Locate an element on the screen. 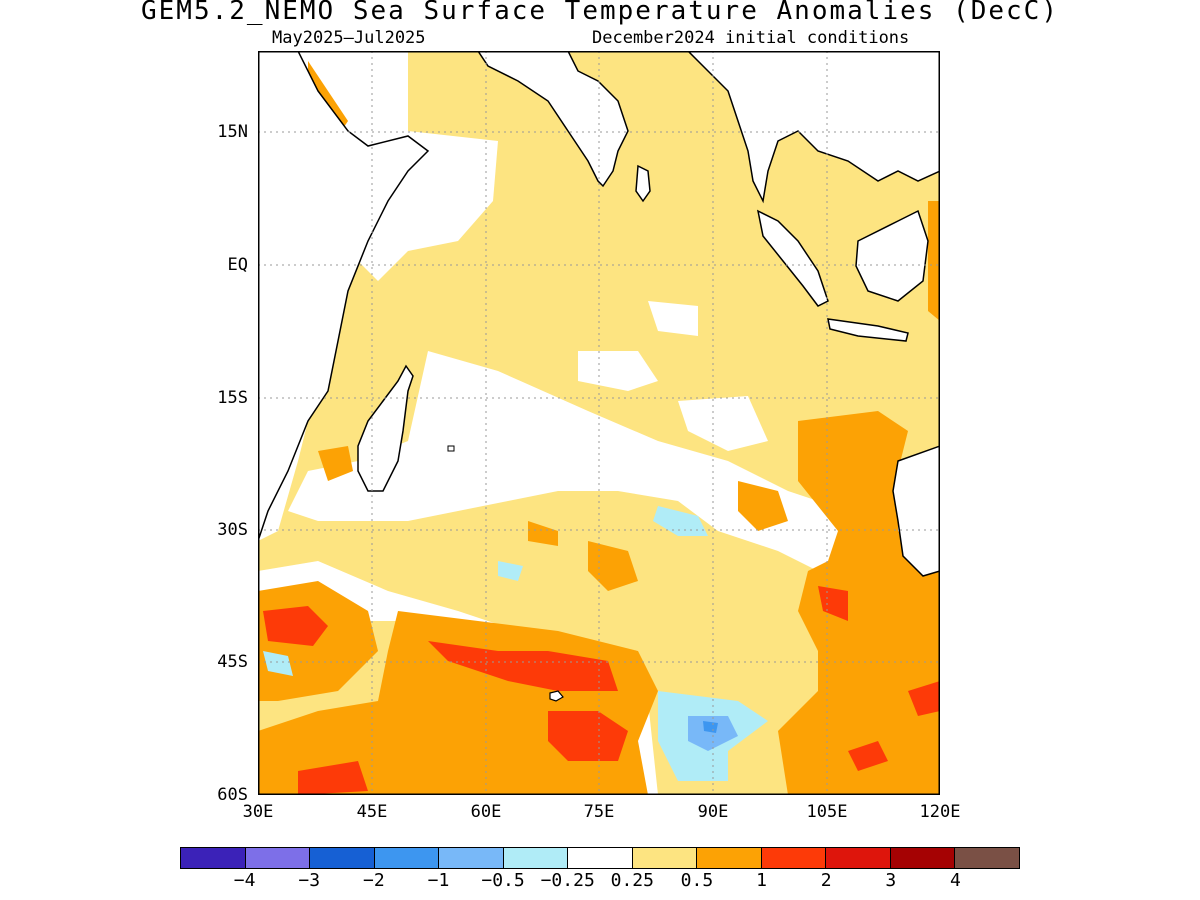 The width and height of the screenshot is (1200, 900). indian-subcontinent-landmass is located at coordinates (553, 119).